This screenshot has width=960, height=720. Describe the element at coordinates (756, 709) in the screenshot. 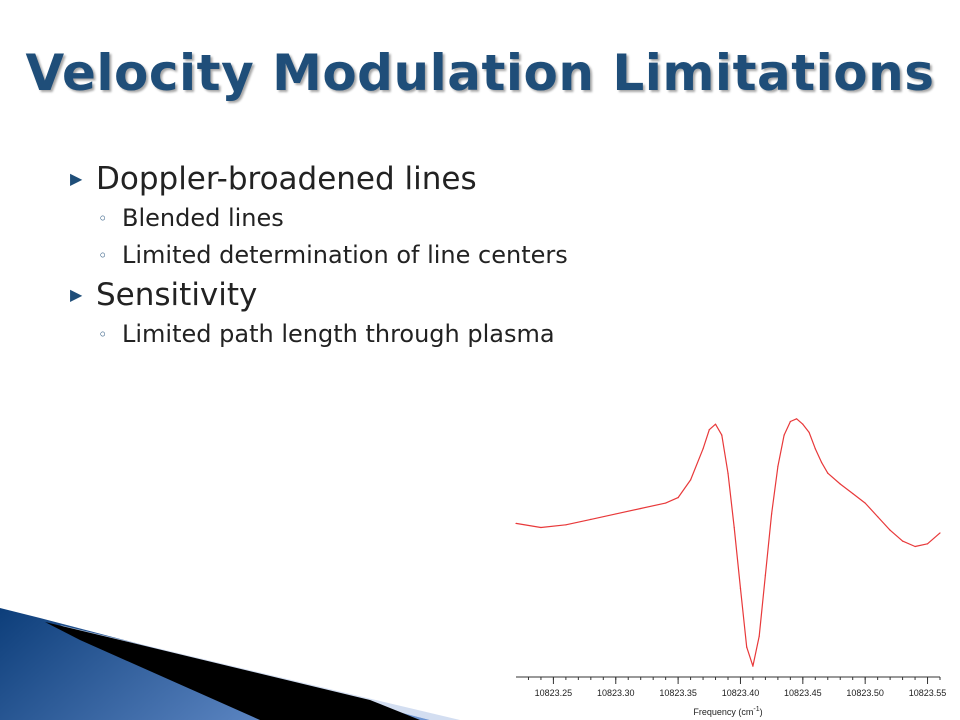

I see `x-axis-label-superscript: -1` at that location.